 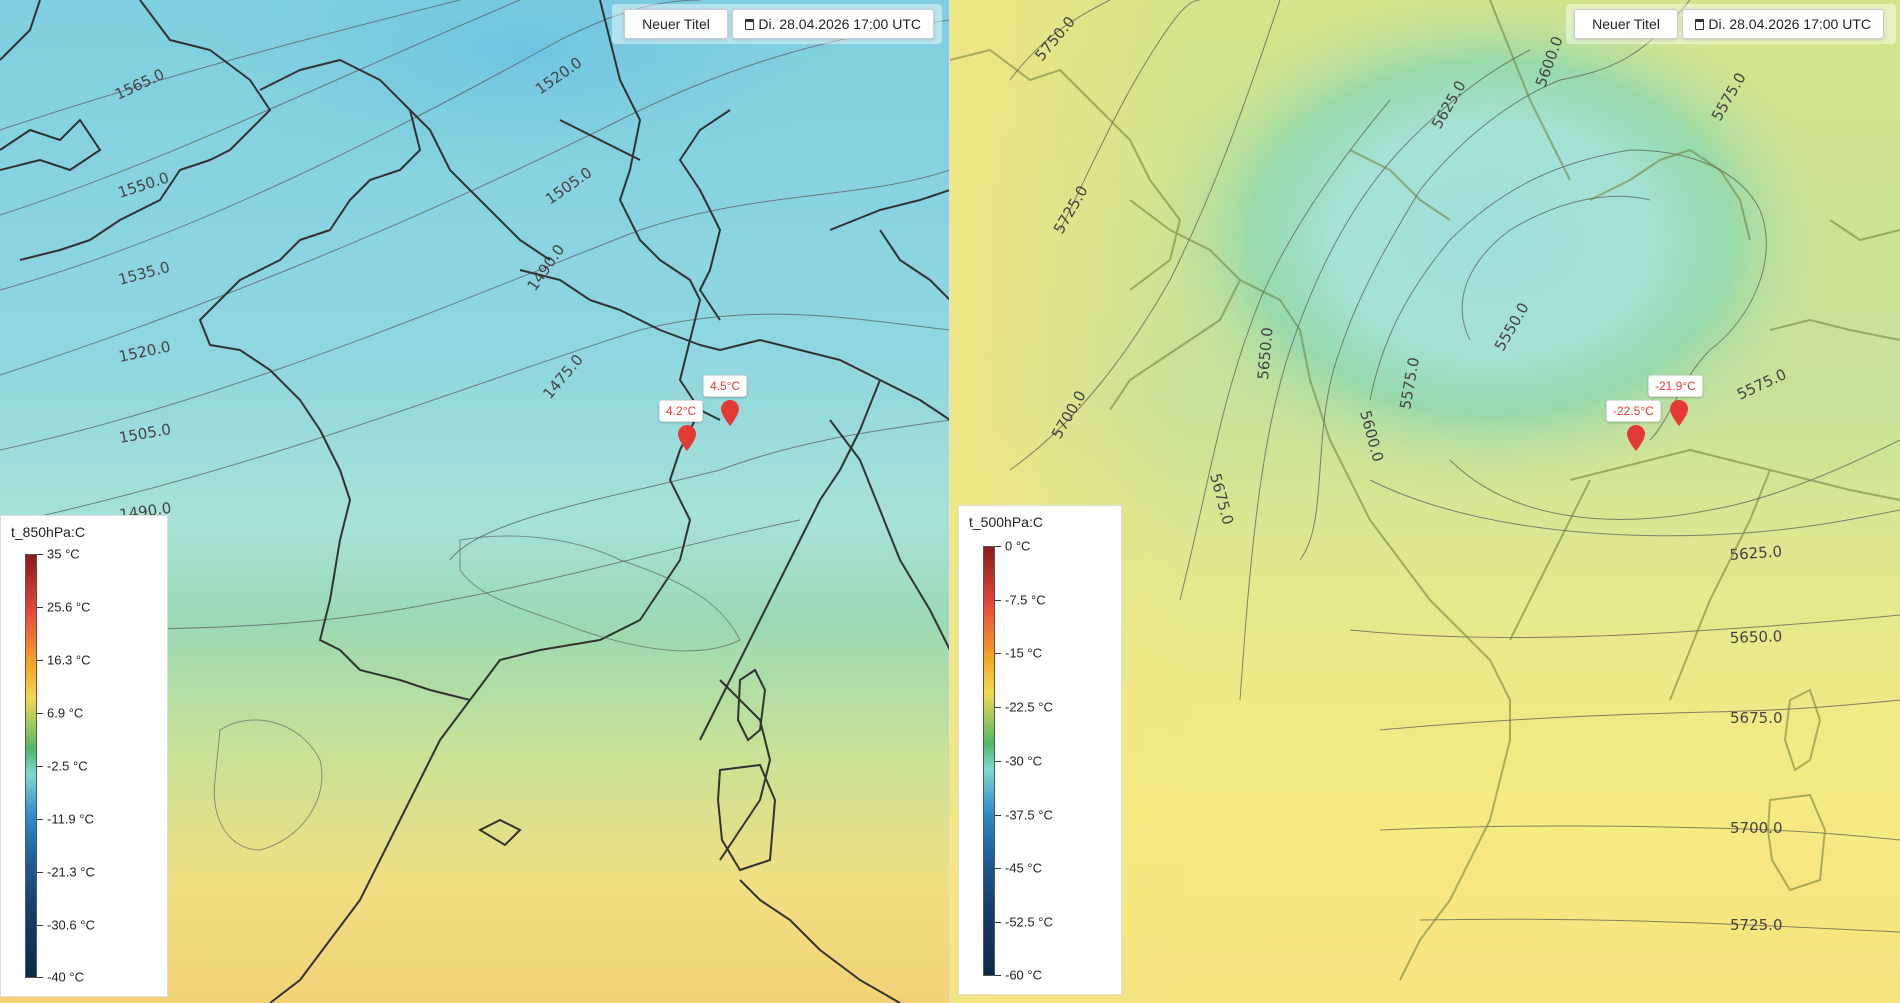 What do you see at coordinates (1023, 761) in the screenshot?
I see `legend-label: -30 °C` at bounding box center [1023, 761].